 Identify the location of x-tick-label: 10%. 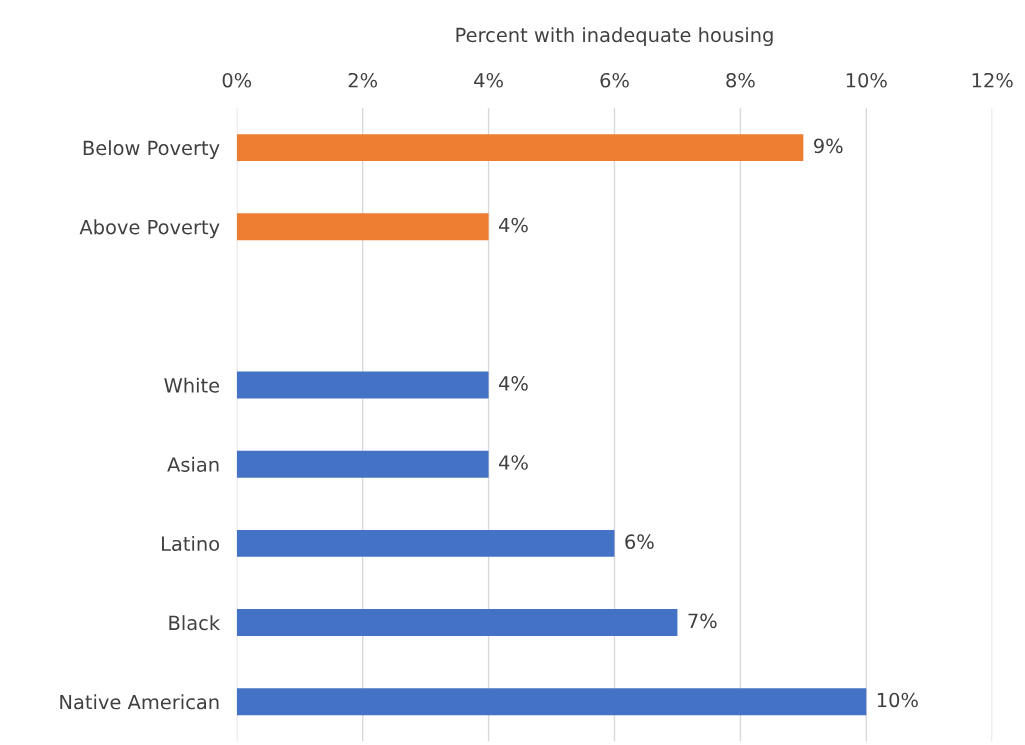
(866, 80).